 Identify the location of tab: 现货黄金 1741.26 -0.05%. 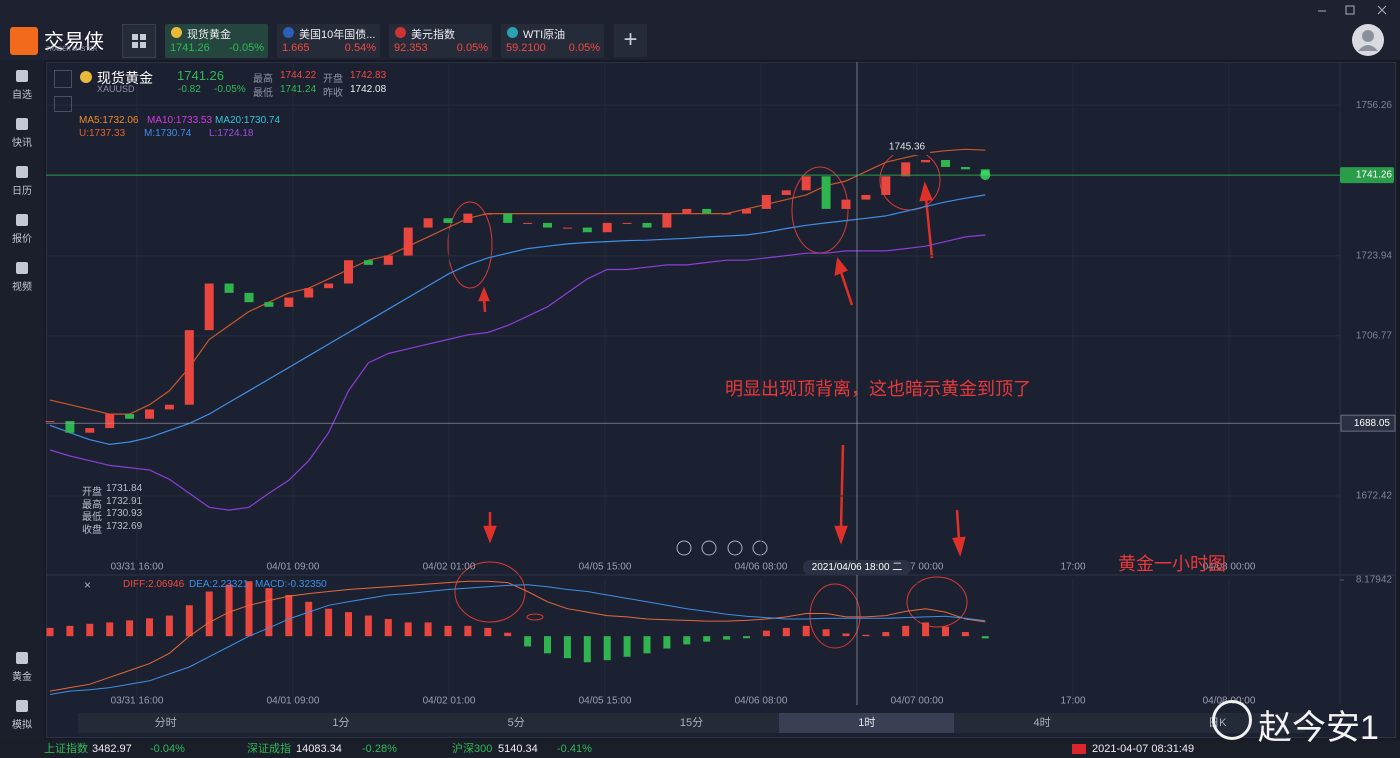
(216, 41).